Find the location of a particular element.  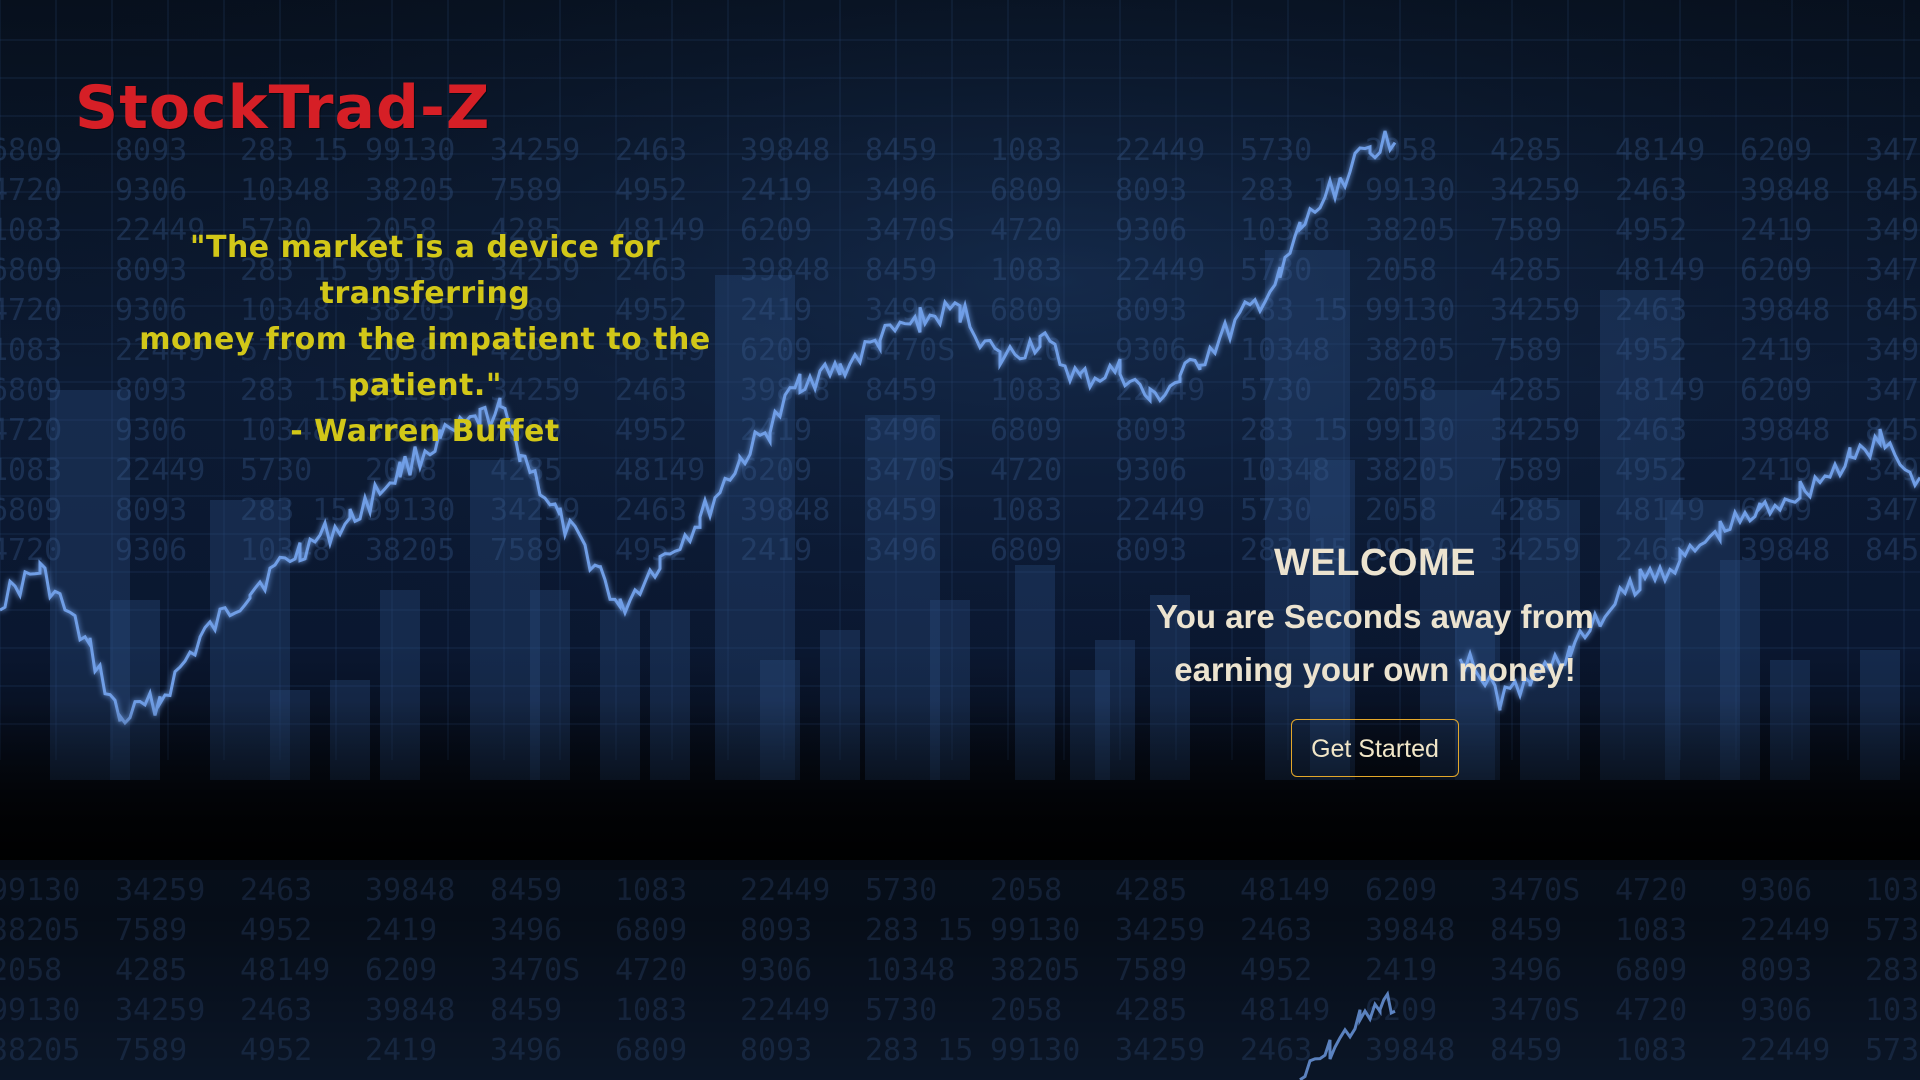

hero-title: WELCOME is located at coordinates (1375, 563).